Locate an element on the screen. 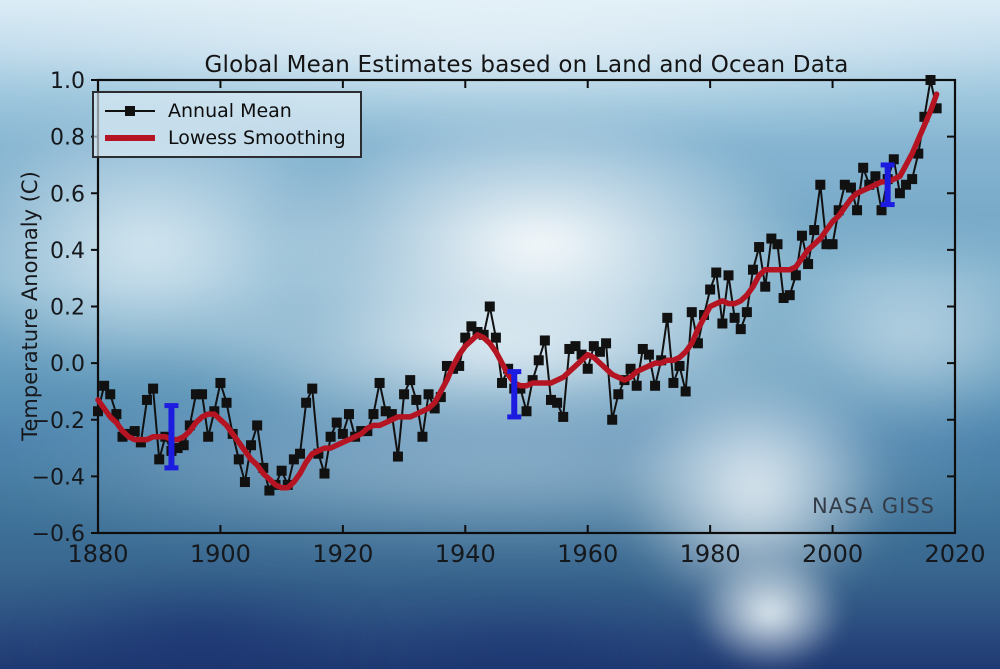 This screenshot has height=669, width=1000. x-tick-label: 2020 is located at coordinates (954, 554).